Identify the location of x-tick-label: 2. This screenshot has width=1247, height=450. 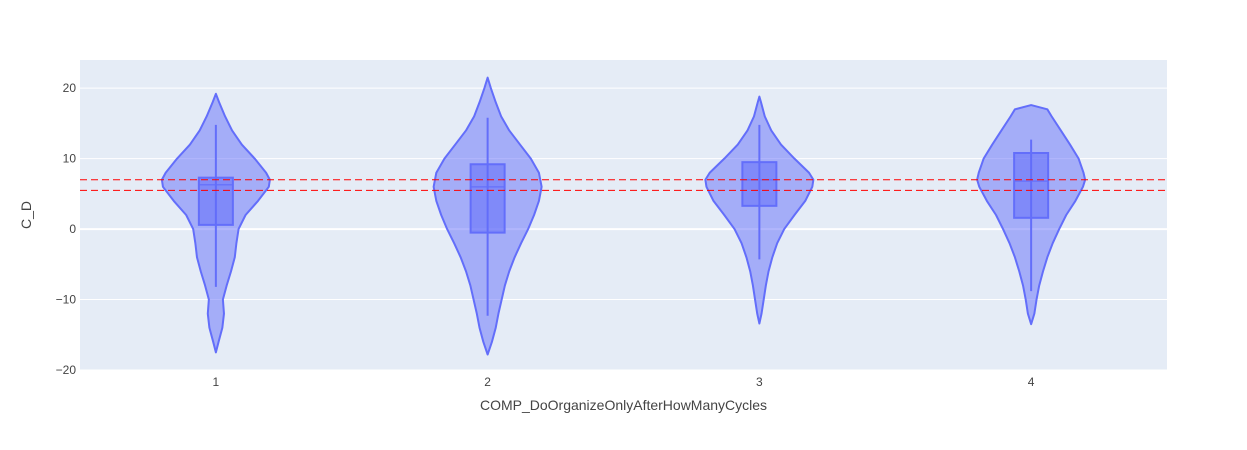
(487, 382).